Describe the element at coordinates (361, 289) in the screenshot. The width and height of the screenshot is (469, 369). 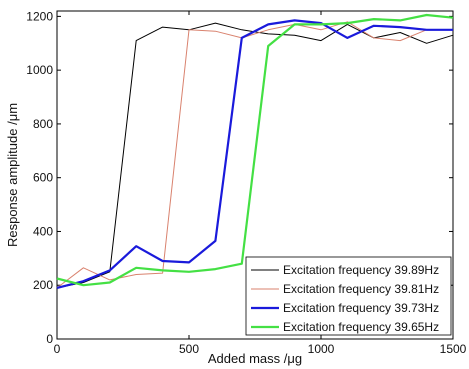
I see `legend-label-2: Excitation frequency 39.81Hz` at that location.